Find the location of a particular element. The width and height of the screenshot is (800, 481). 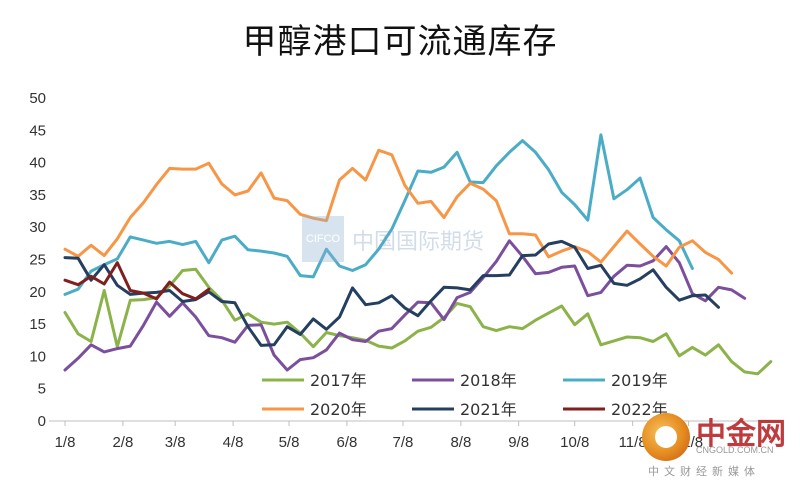

y-tick-label: 0 is located at coordinates (42, 421).